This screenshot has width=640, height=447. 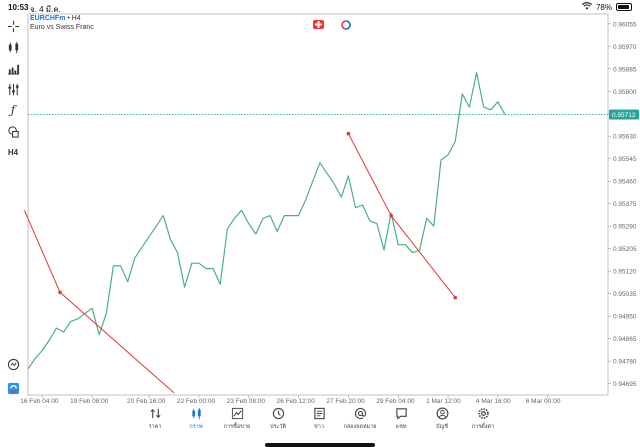 I want to click on nav-news: ข่าว, so click(x=319, y=419).